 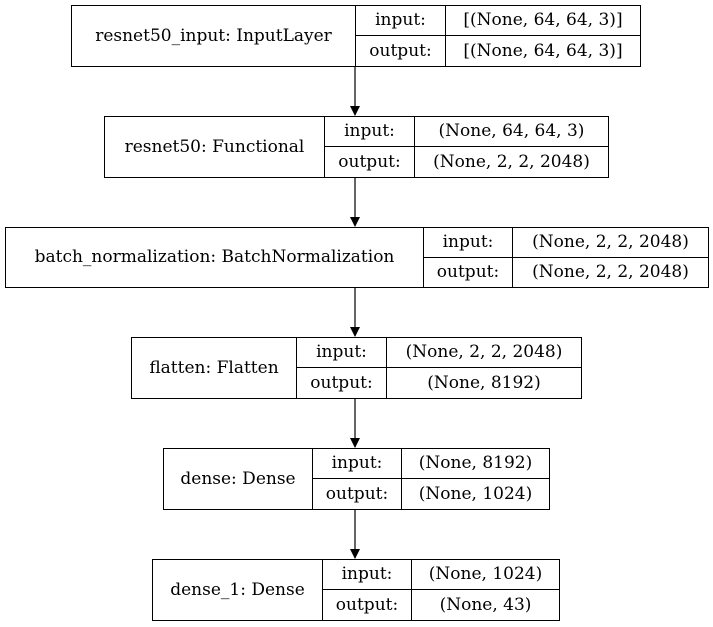 I want to click on input-shape: (None, 8192), so click(x=475, y=464).